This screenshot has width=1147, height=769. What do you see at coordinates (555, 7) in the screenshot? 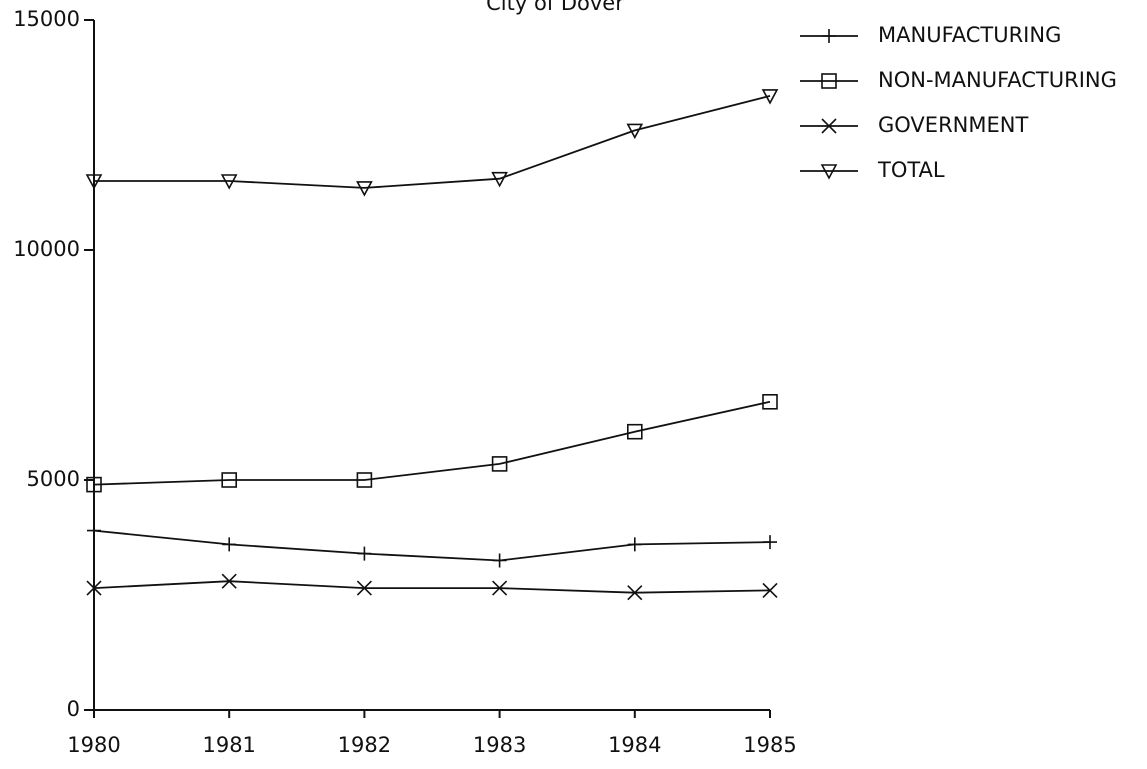
I see `chart-title: City of Dover` at bounding box center [555, 7].